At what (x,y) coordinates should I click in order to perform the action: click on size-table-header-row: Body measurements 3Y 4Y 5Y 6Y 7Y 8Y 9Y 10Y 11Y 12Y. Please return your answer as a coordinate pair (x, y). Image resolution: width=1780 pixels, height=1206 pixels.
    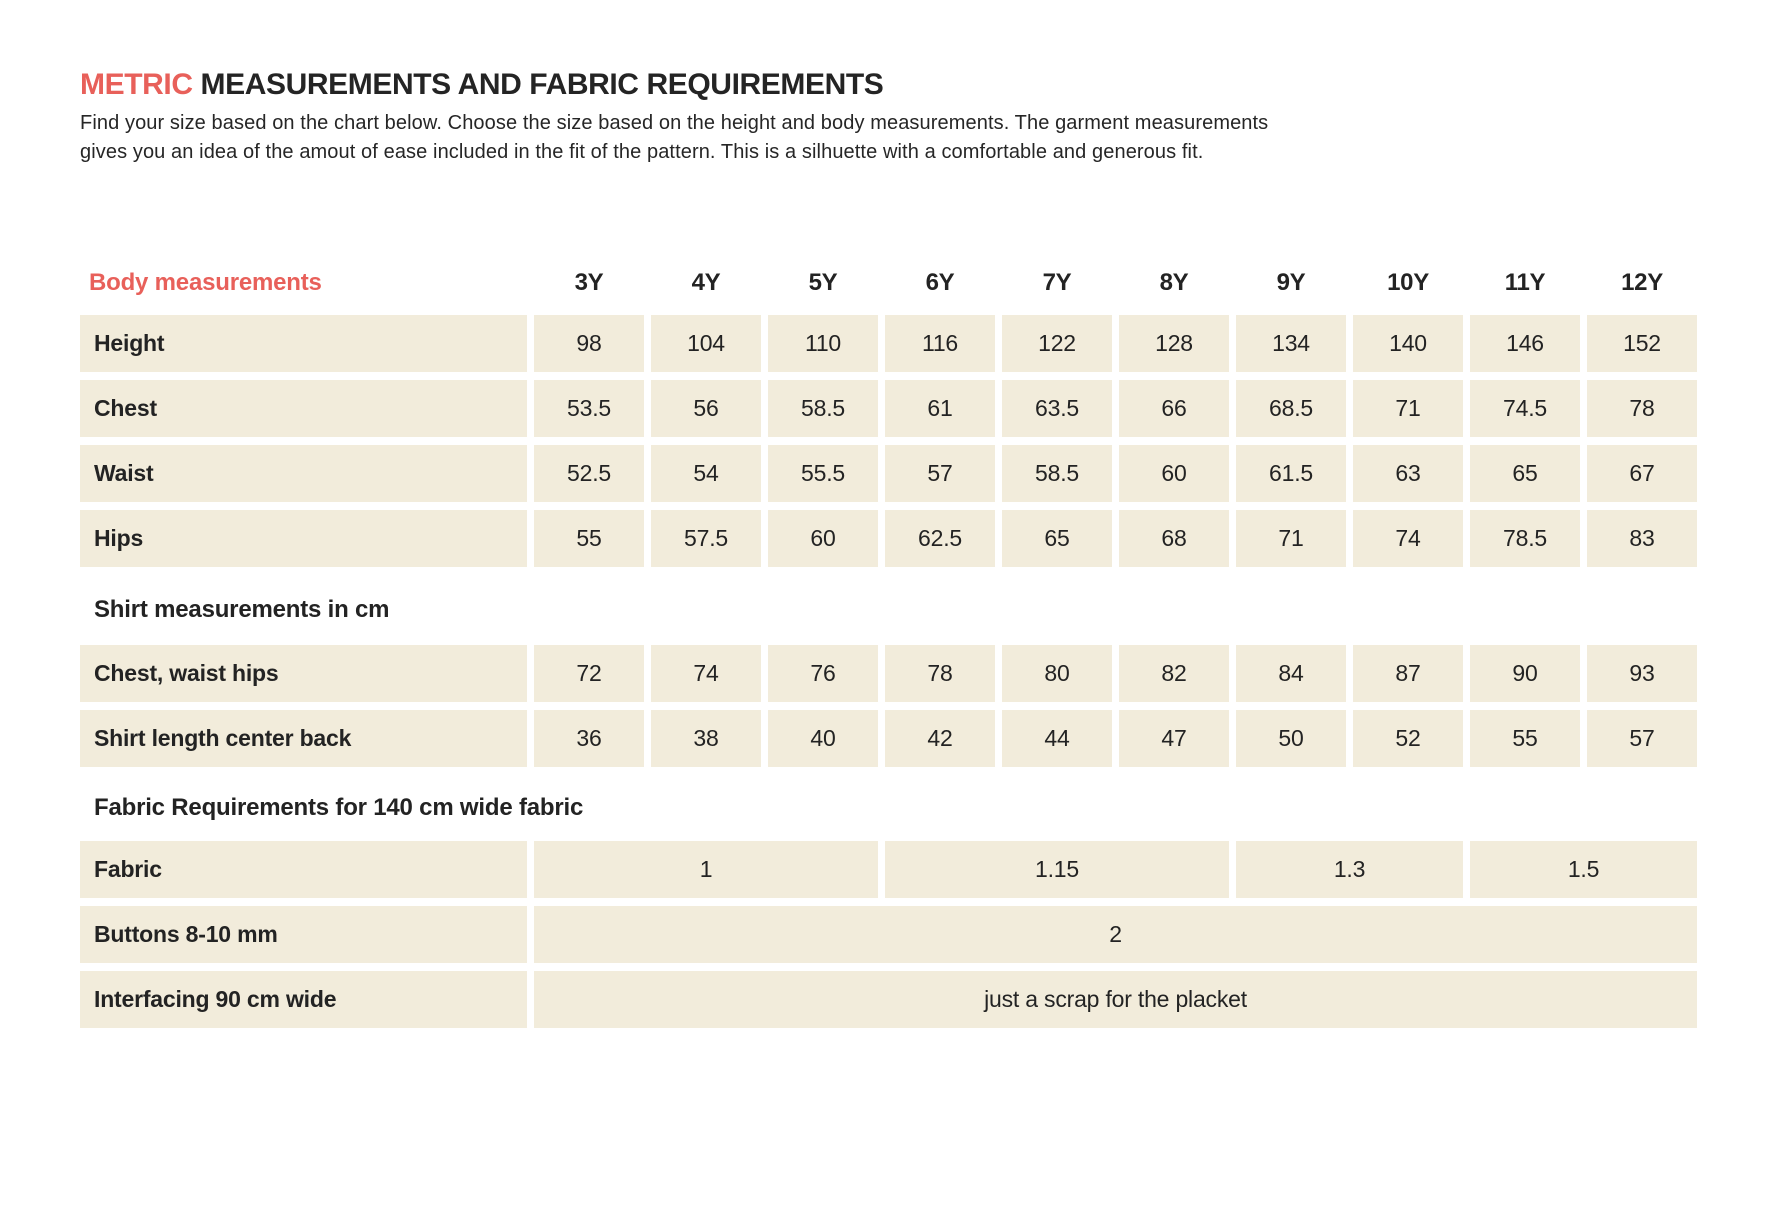
    Looking at the image, I should click on (885, 283).